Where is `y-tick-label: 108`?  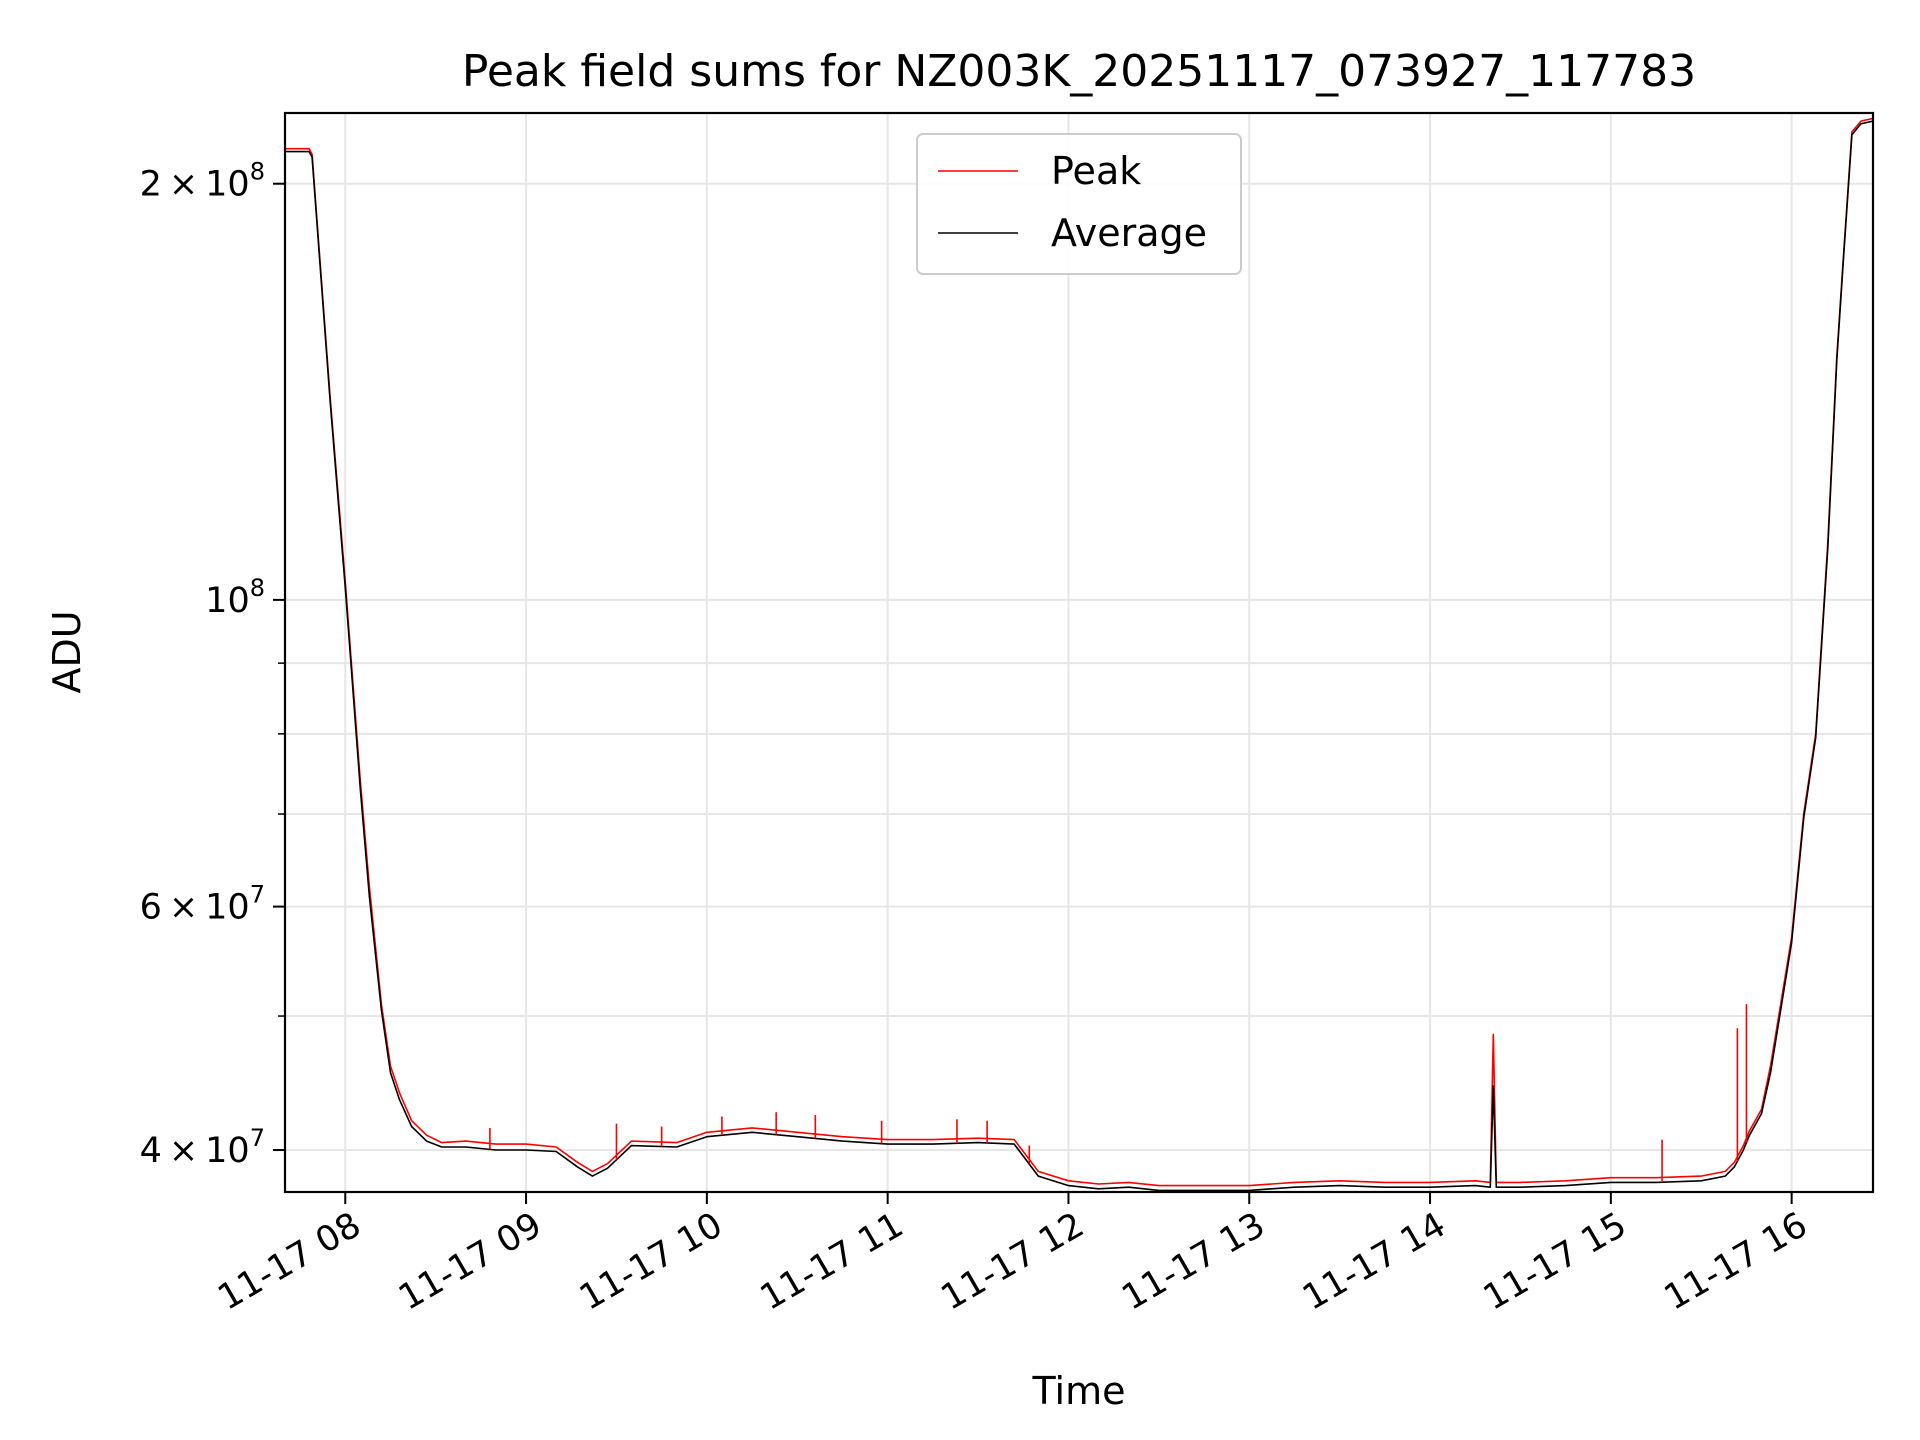 y-tick-label: 108 is located at coordinates (235, 597).